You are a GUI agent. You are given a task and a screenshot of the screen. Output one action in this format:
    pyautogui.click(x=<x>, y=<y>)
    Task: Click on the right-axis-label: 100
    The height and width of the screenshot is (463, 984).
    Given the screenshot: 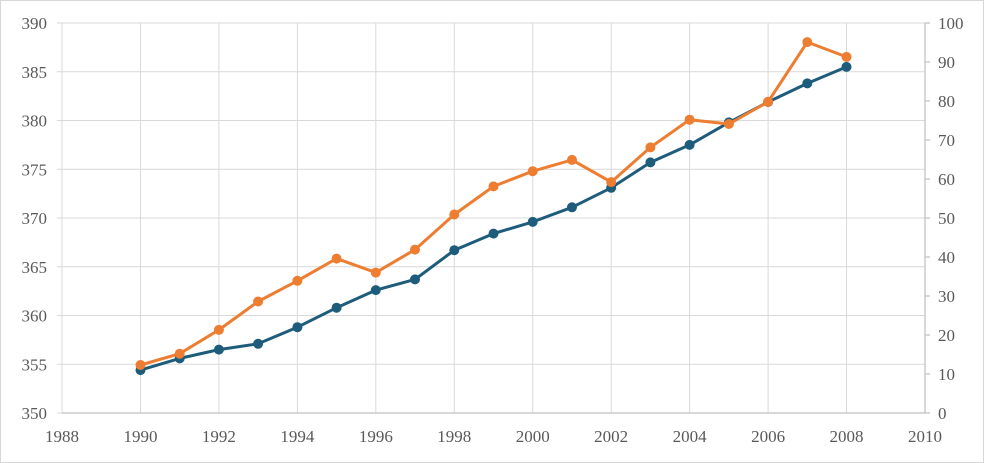 What is the action you would take?
    pyautogui.click(x=951, y=23)
    